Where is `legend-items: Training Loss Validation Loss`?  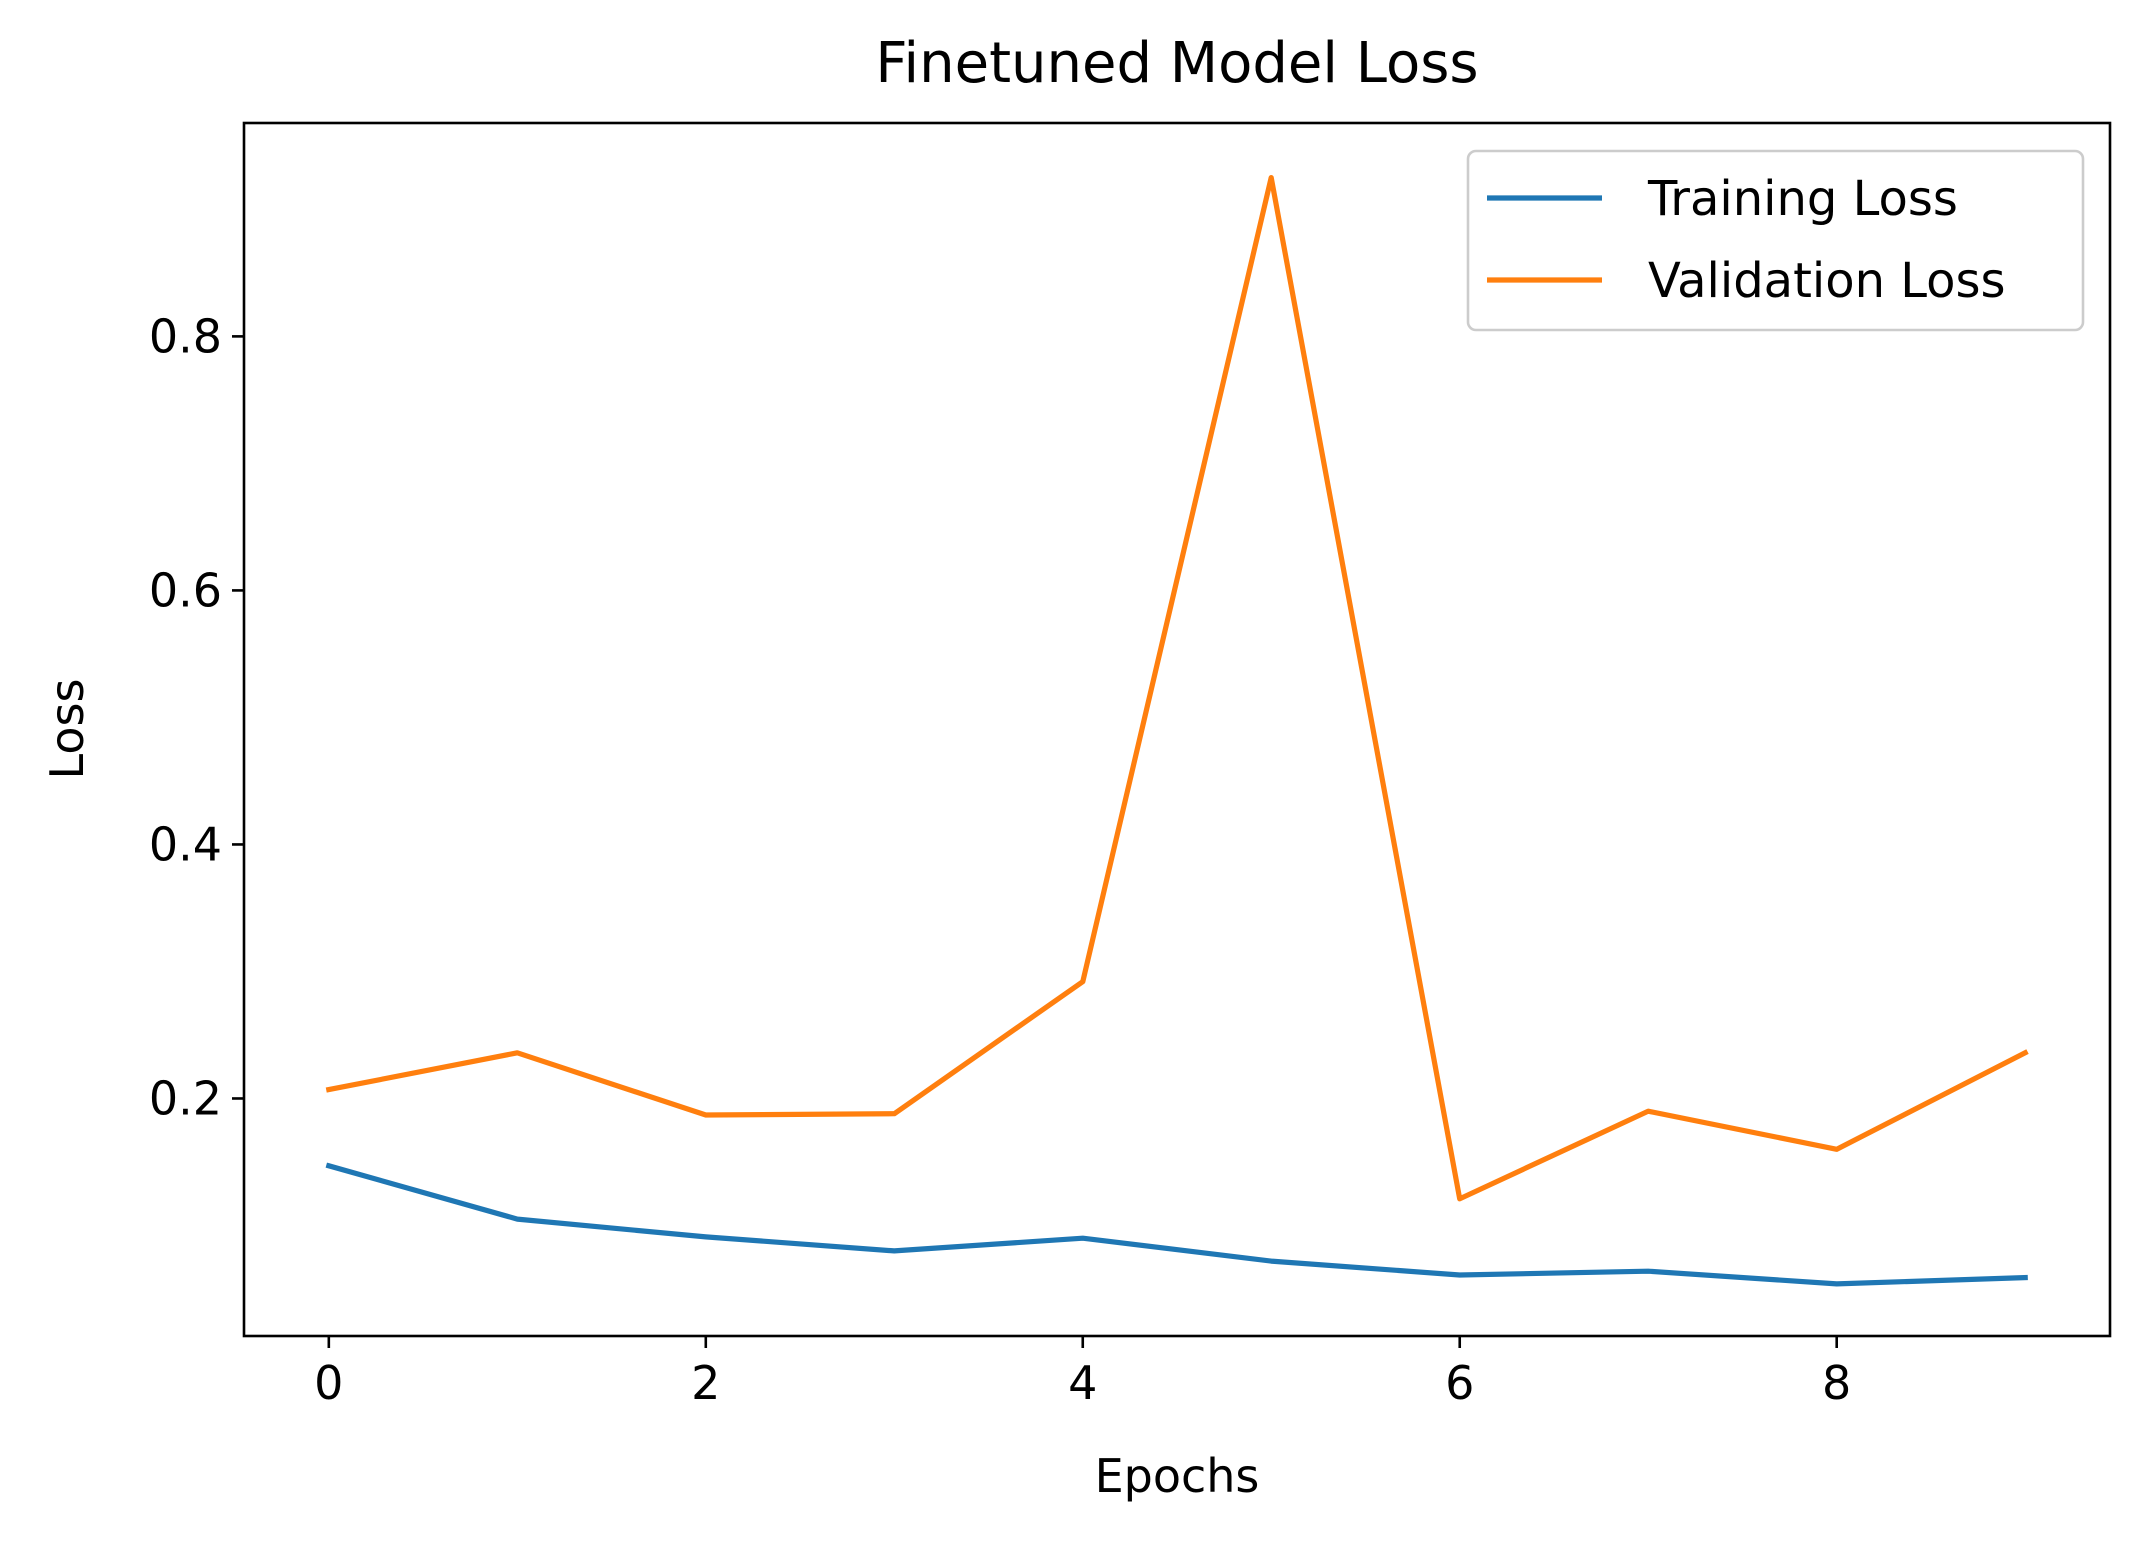 legend-items: Training Loss Validation Loss is located at coordinates (1746, 240).